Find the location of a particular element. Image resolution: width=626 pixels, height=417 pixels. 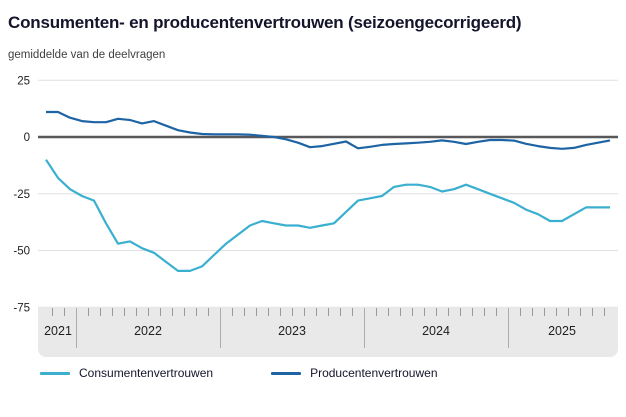

chart-subtitle: gemiddelde van de deelvragen is located at coordinates (87, 55).